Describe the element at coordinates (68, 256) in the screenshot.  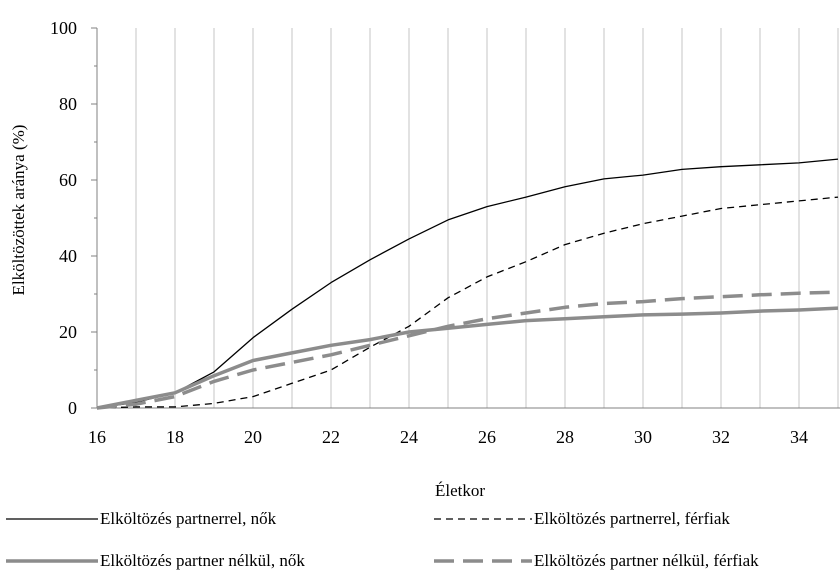
I see `y-tick-label-40: 40` at that location.